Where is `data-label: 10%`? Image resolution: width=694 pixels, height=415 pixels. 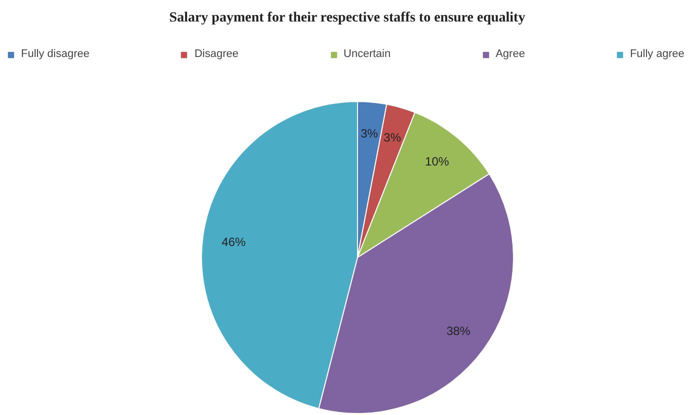
data-label: 10% is located at coordinates (437, 161).